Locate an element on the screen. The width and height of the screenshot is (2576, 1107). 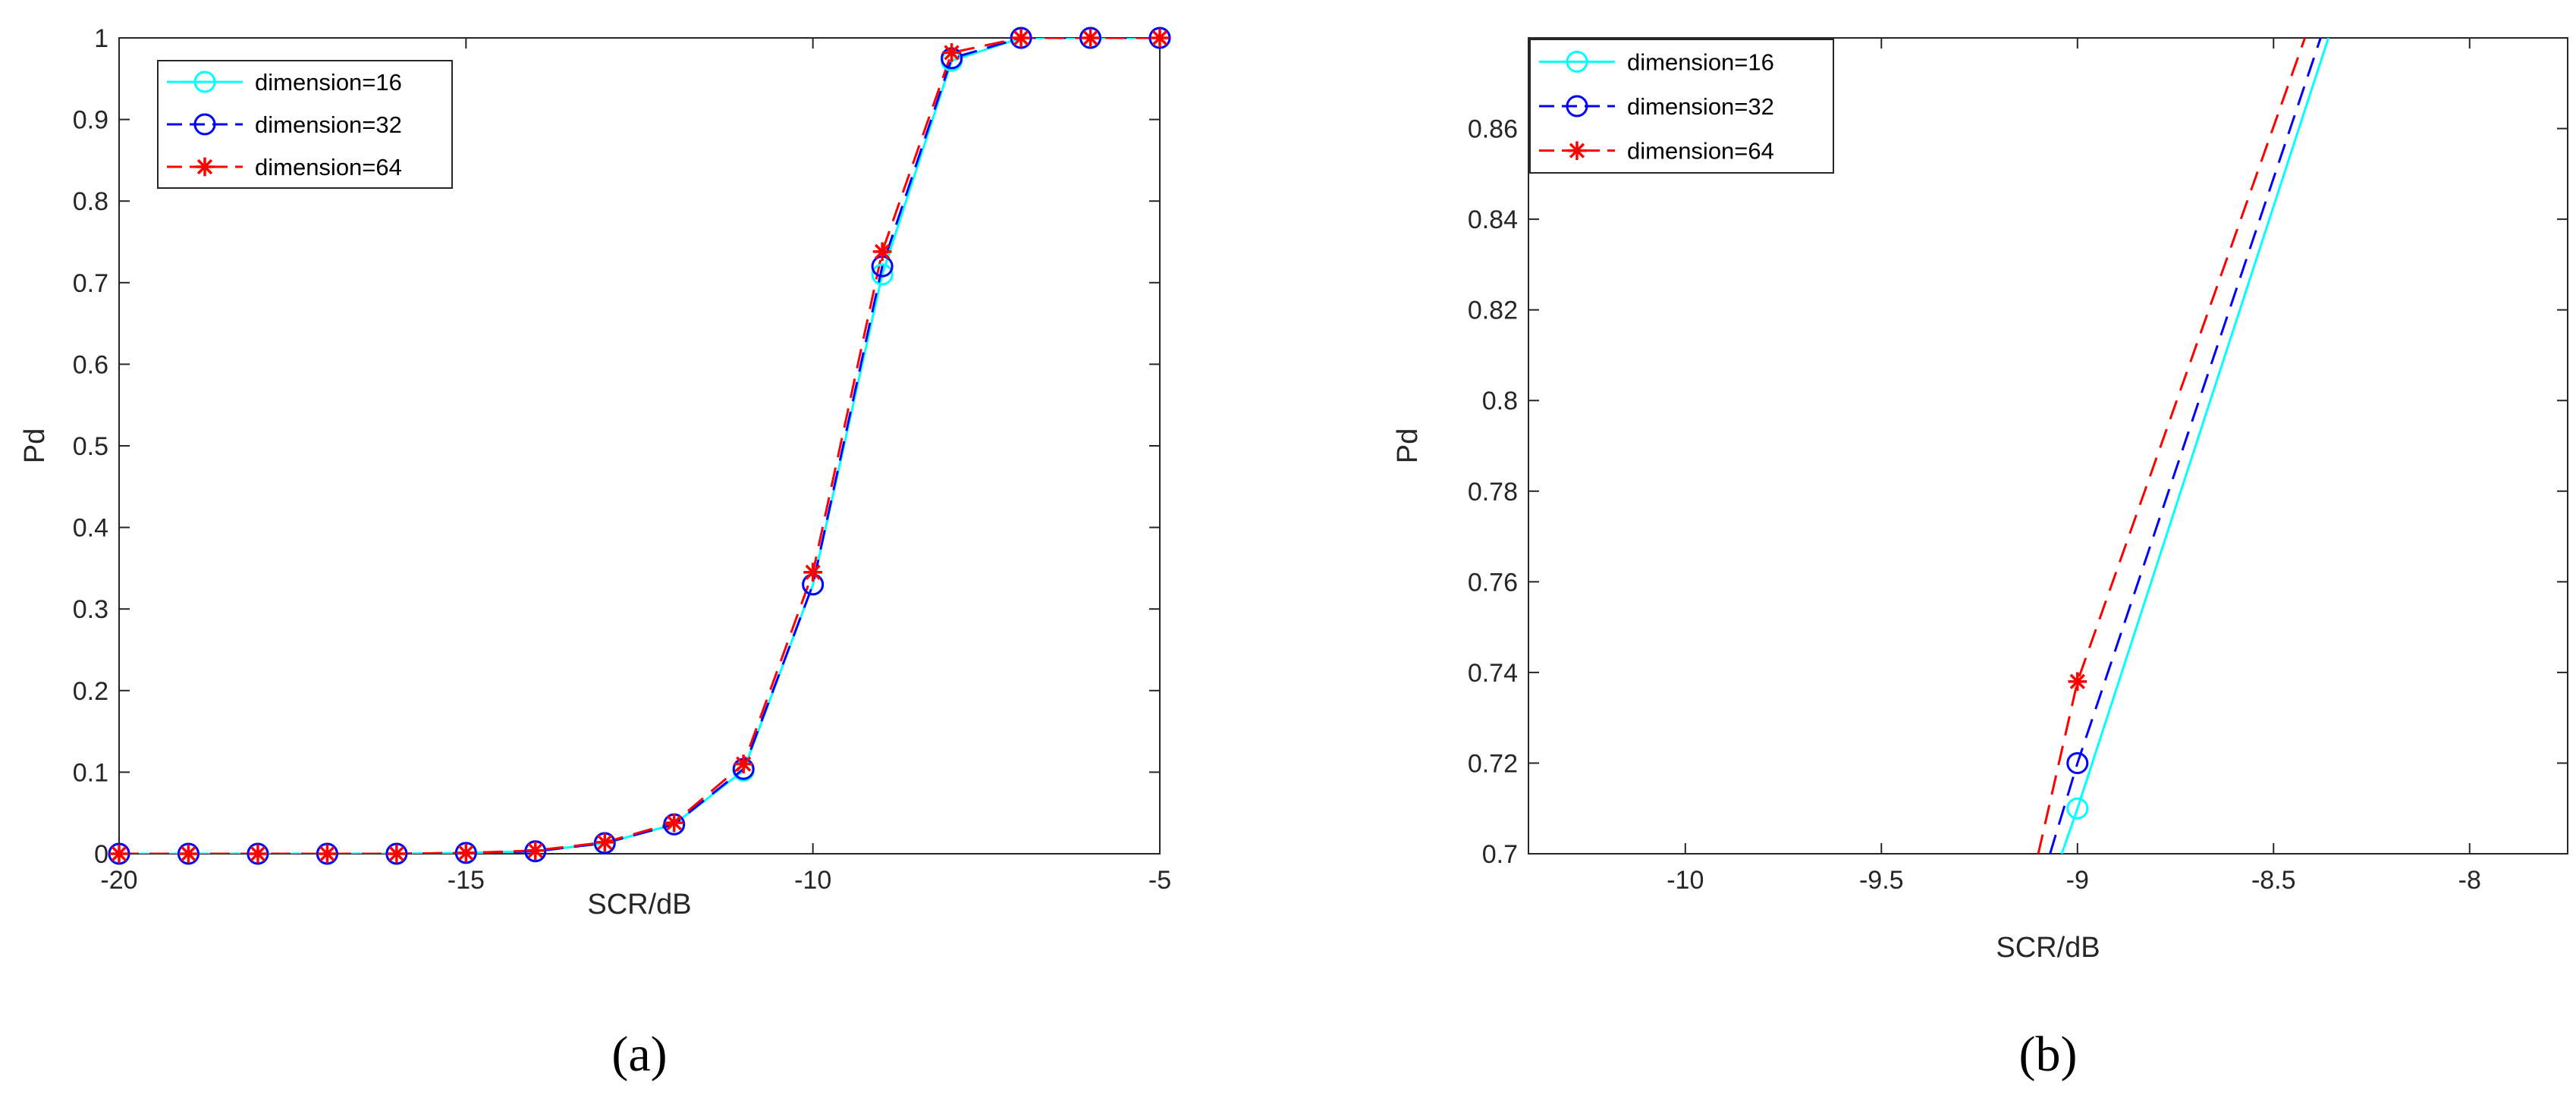
series-lines-b is located at coordinates (2183, 446).